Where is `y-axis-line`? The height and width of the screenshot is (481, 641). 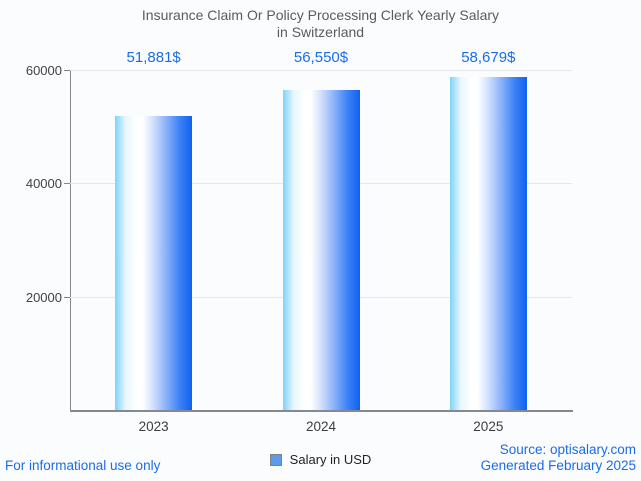 y-axis-line is located at coordinates (70, 240).